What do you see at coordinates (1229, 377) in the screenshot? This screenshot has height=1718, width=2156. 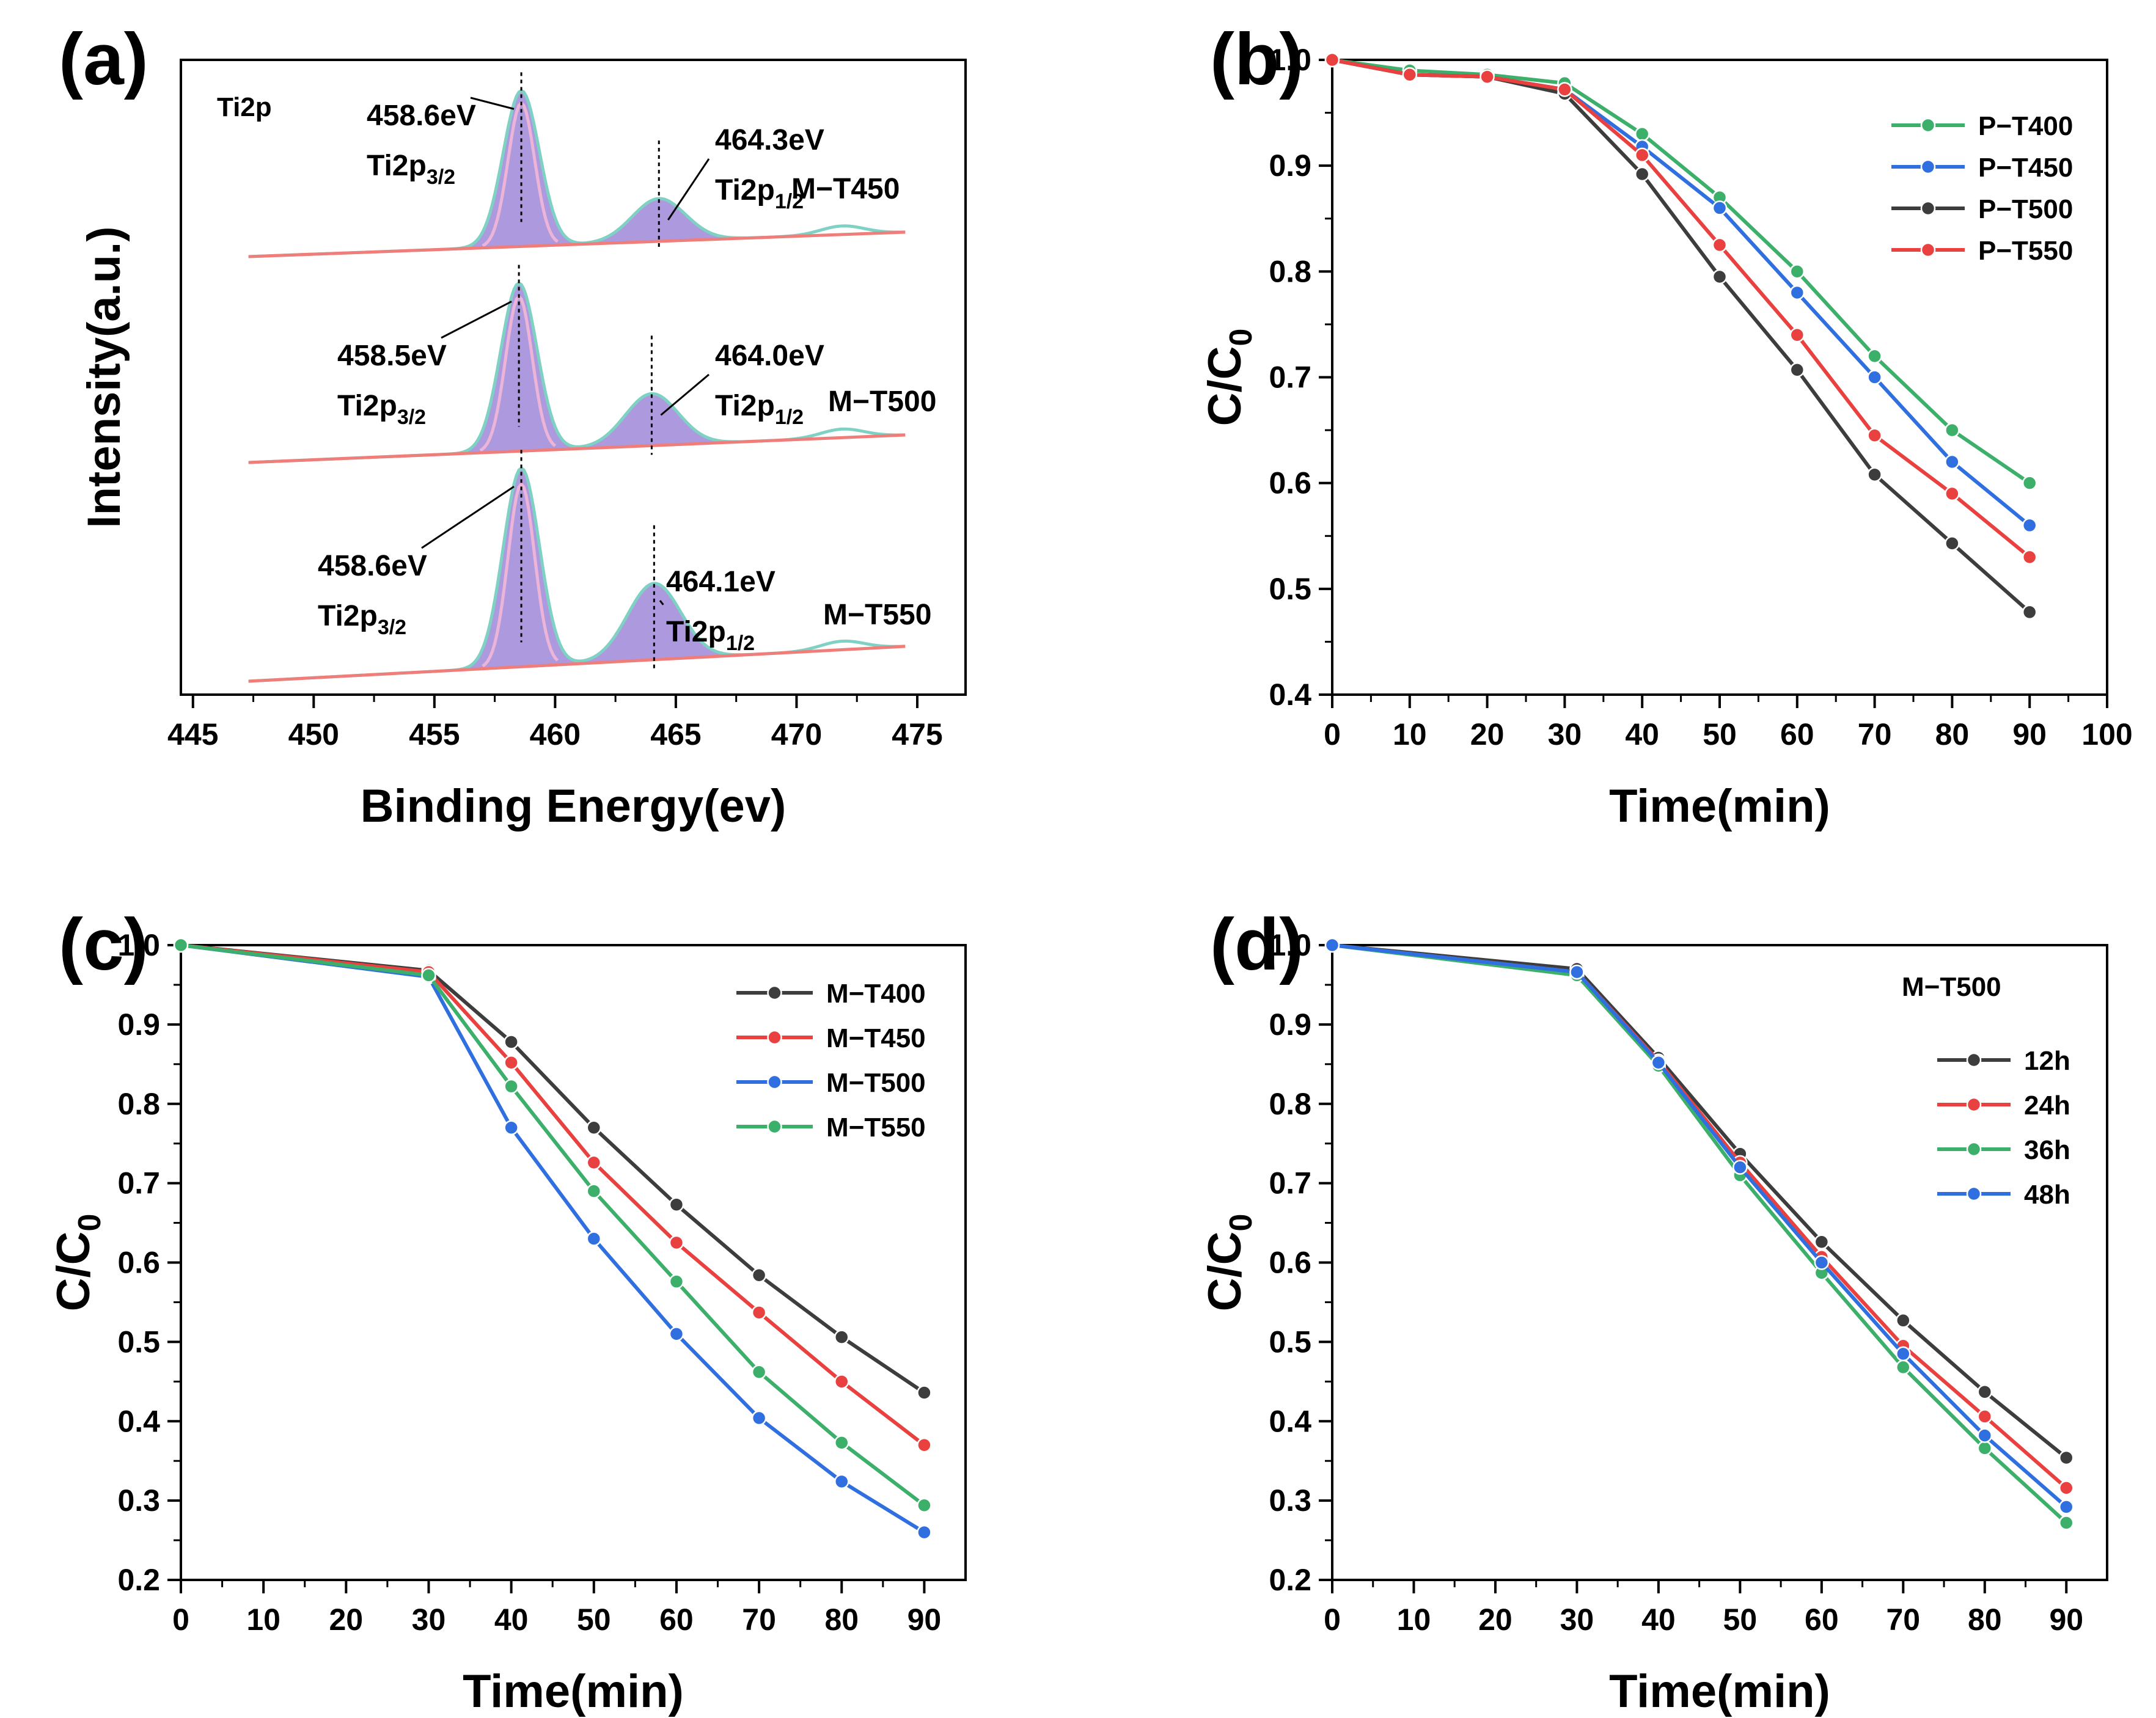 I see `y-axis-label: C/C0` at bounding box center [1229, 377].